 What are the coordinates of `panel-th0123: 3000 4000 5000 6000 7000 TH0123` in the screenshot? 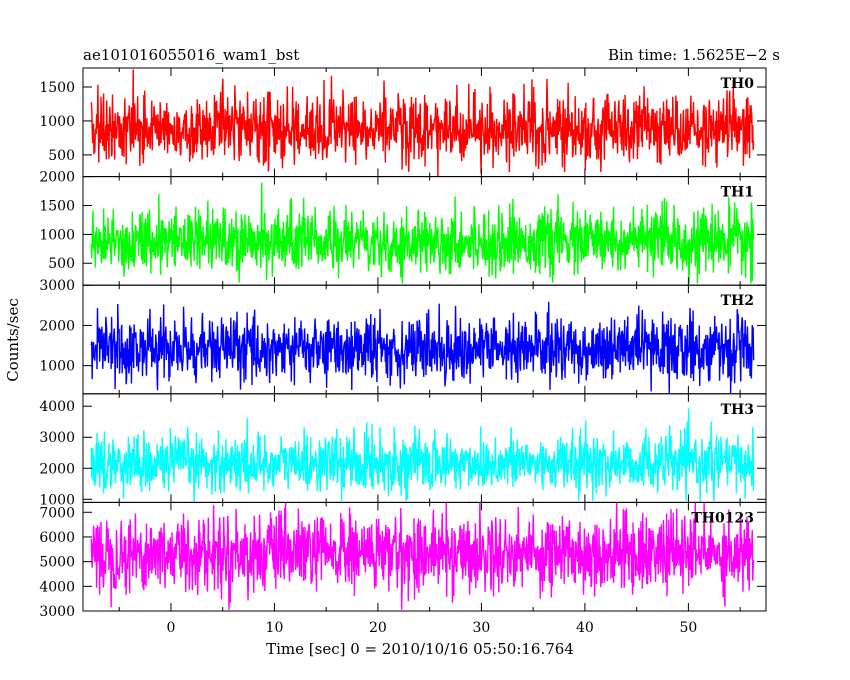 It's located at (403, 560).